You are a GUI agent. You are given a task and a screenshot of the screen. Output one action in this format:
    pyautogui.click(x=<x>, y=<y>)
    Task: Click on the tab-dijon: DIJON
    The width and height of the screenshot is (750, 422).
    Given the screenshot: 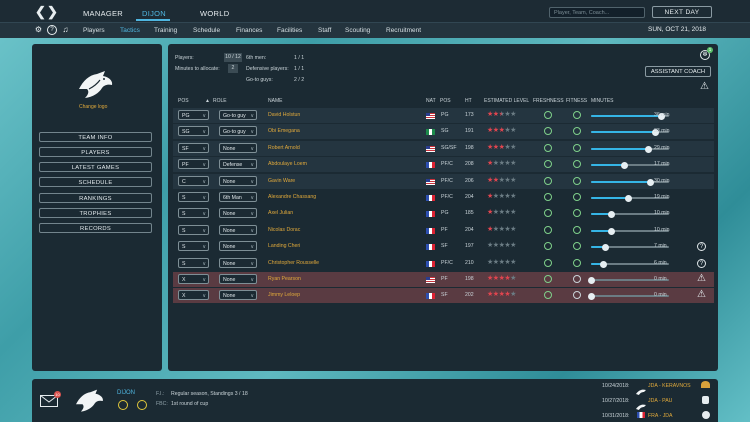 What is the action you would take?
    pyautogui.click(x=154, y=13)
    